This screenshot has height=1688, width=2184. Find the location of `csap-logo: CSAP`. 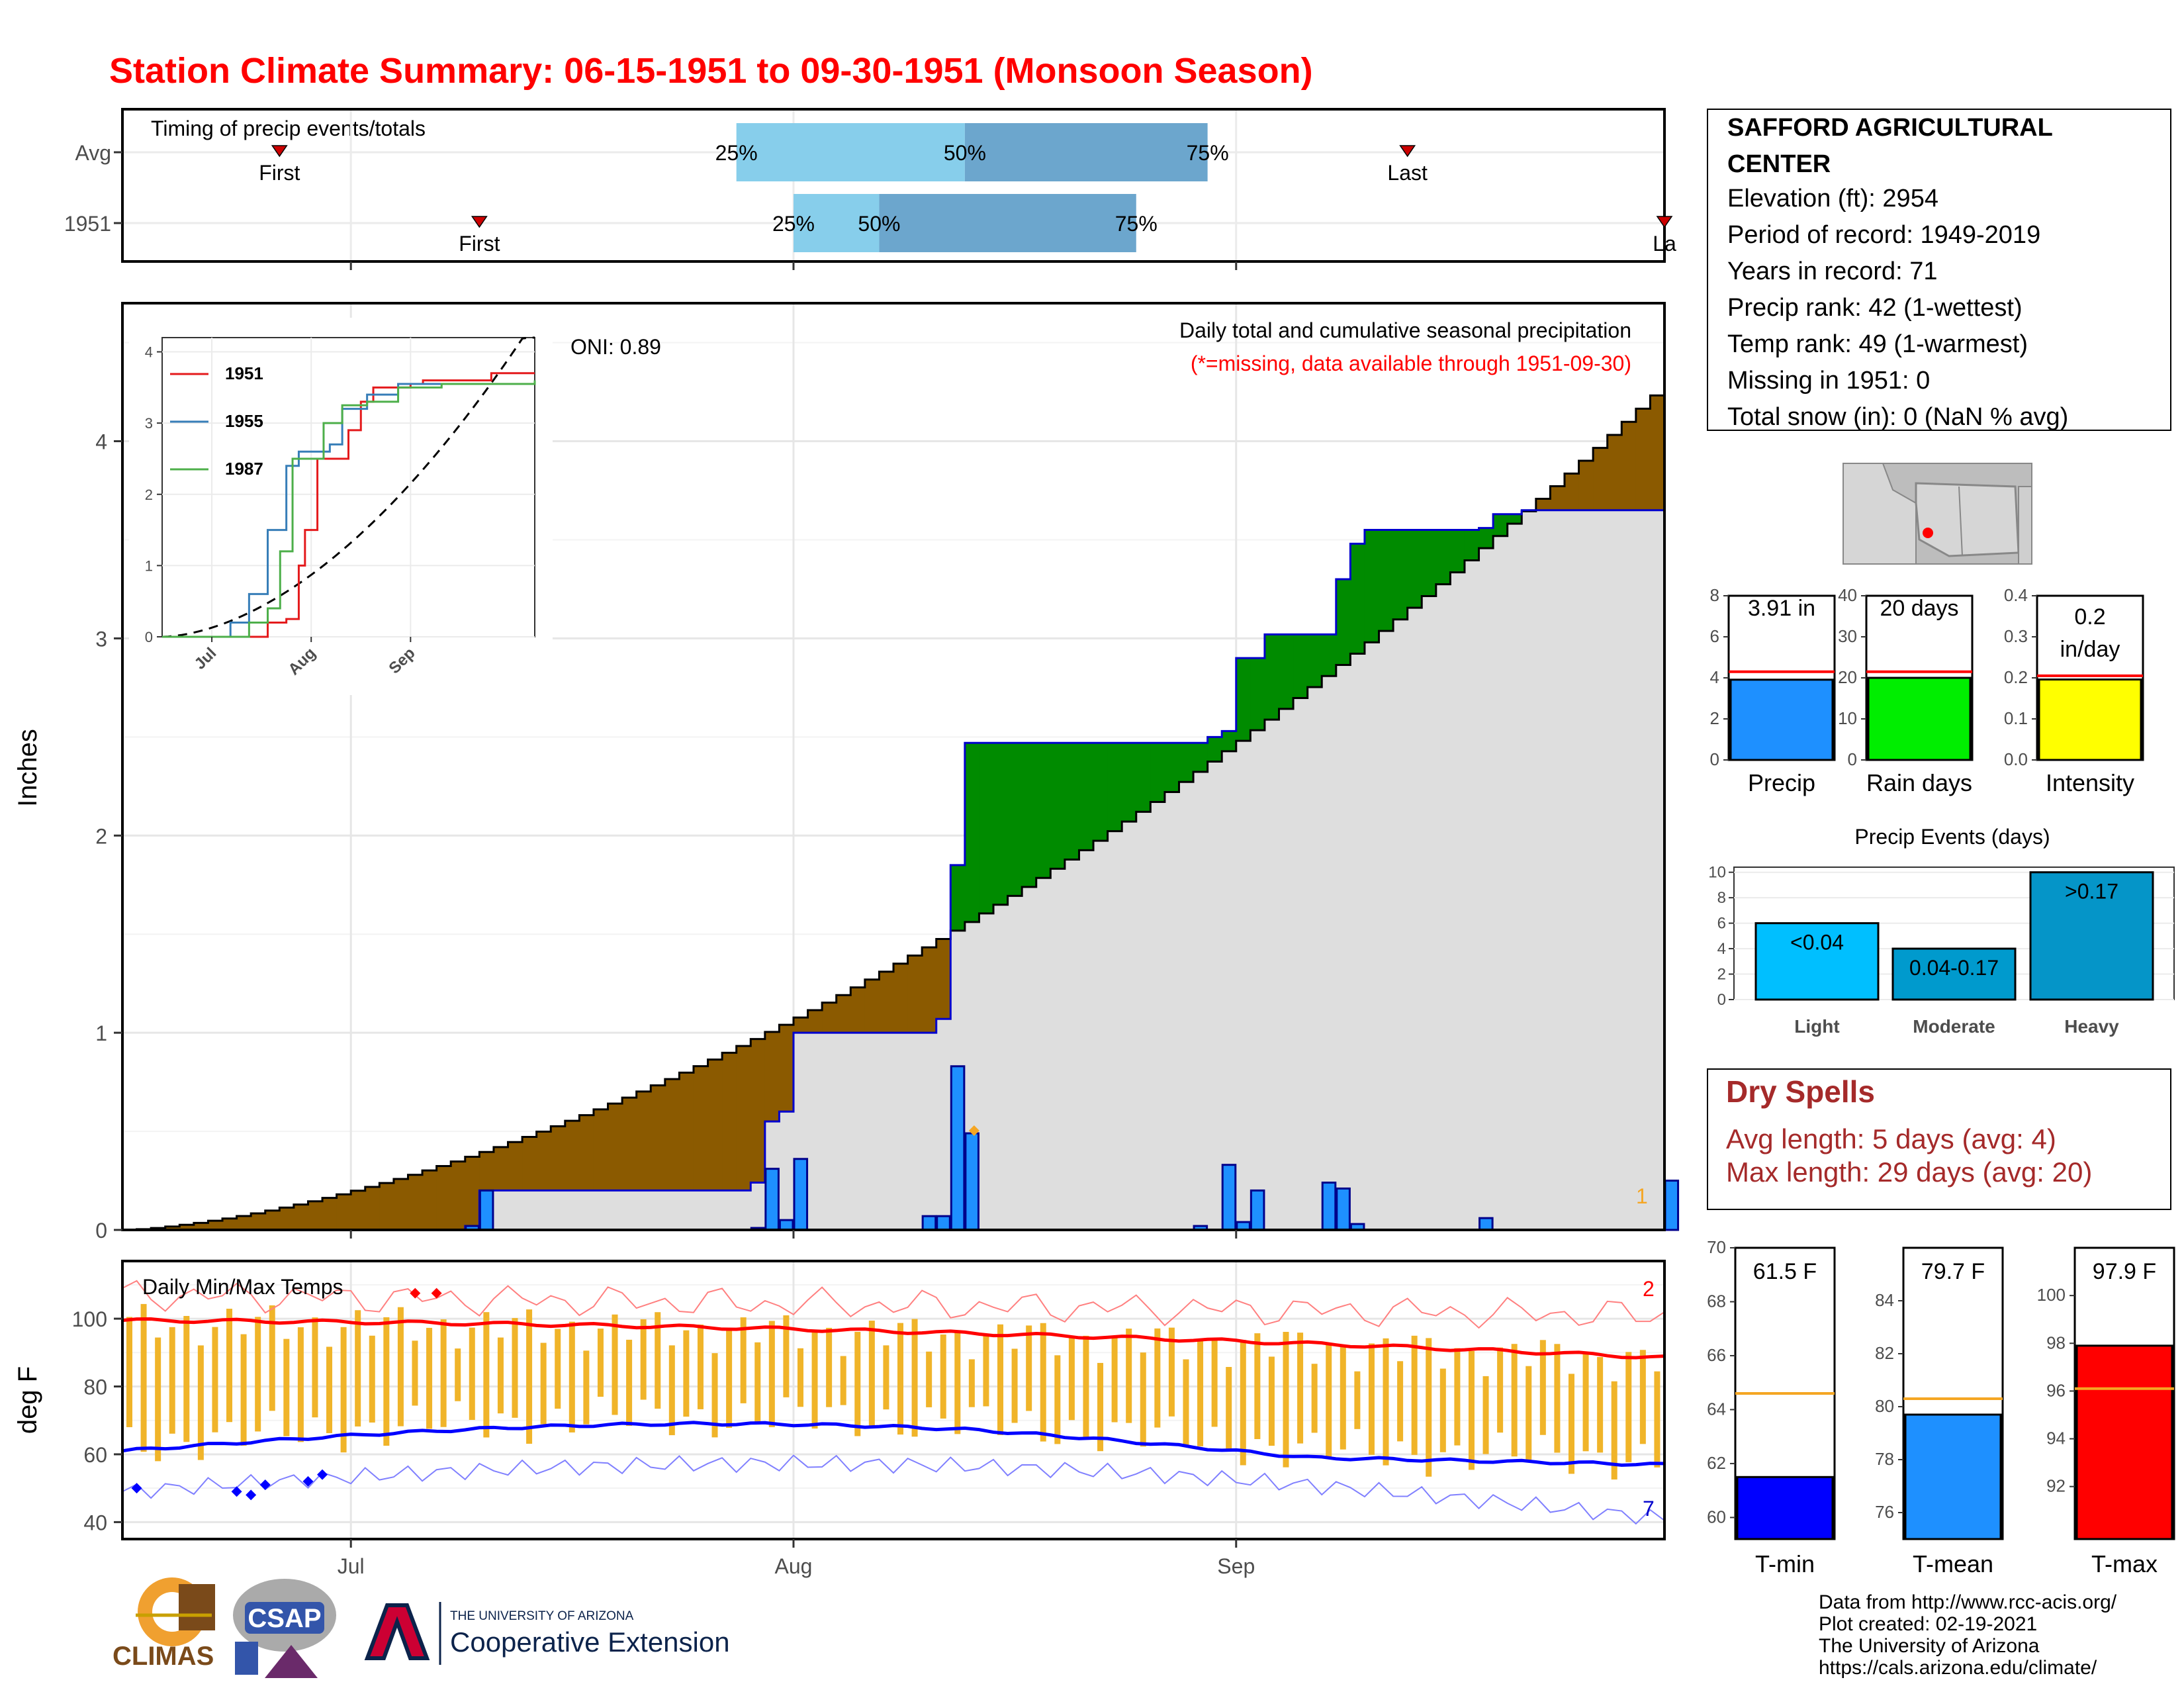

csap-logo: CSAP is located at coordinates (284, 1628).